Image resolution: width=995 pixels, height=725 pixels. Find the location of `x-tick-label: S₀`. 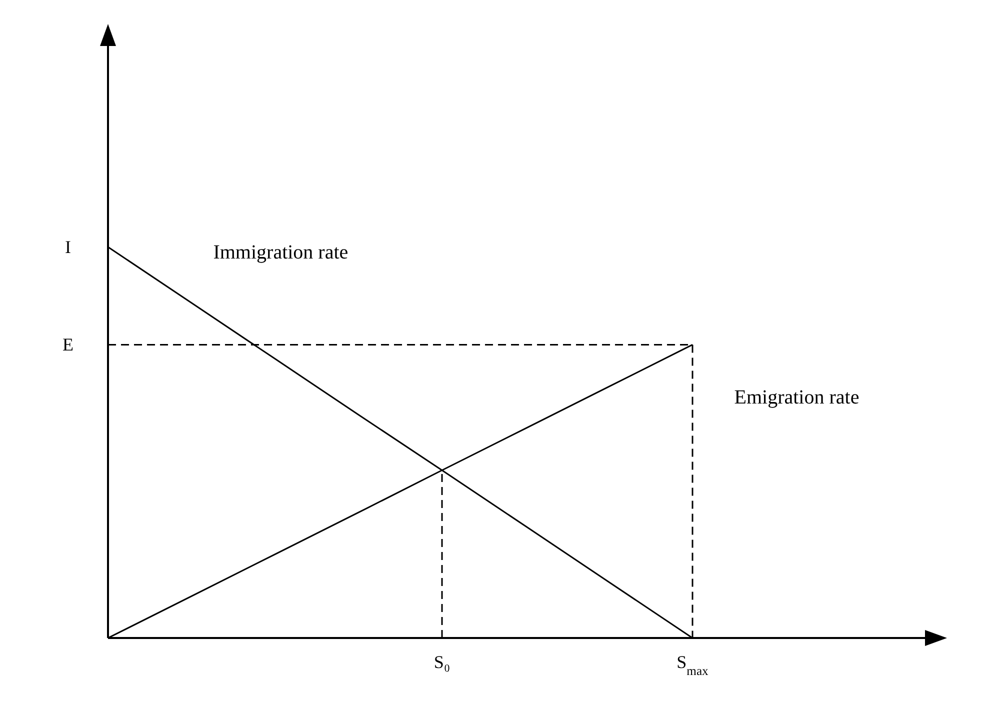

x-tick-label: S₀ is located at coordinates (442, 662).